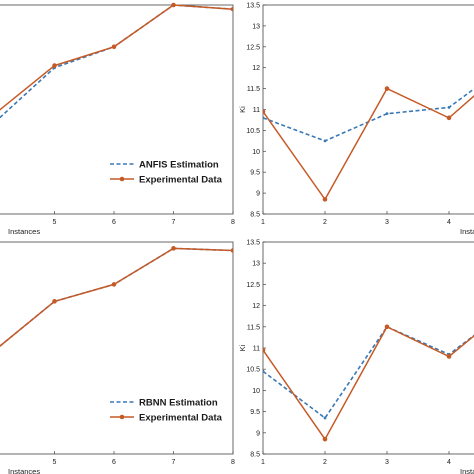 Image resolution: width=474 pixels, height=474 pixels. What do you see at coordinates (166, 411) in the screenshot?
I see `legend: RBNN Estimation Experimental Data` at bounding box center [166, 411].